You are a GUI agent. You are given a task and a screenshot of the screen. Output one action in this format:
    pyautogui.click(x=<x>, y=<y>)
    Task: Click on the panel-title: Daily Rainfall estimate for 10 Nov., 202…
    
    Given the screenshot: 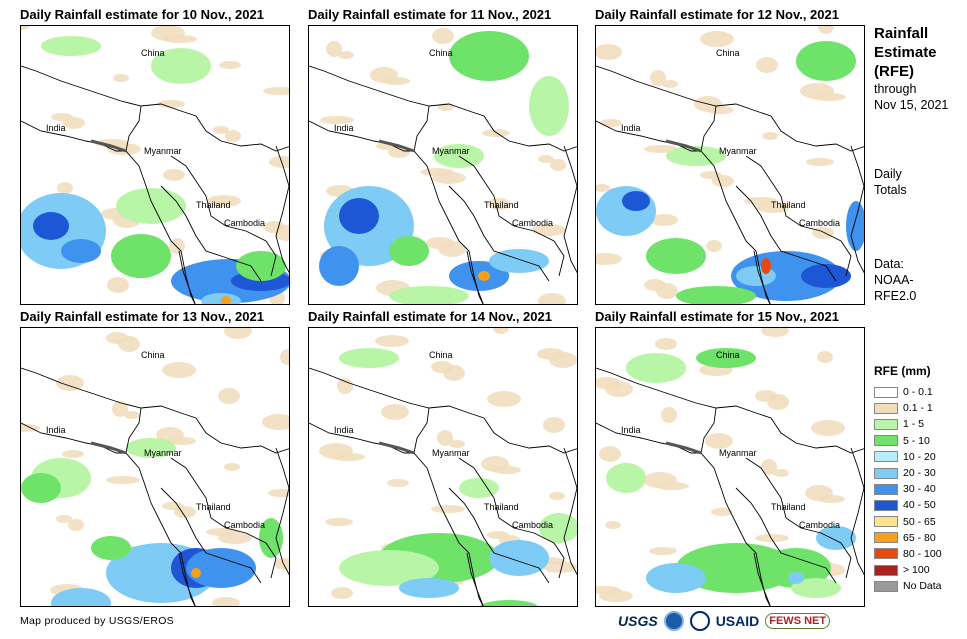 What is the action you would take?
    pyautogui.click(x=142, y=14)
    